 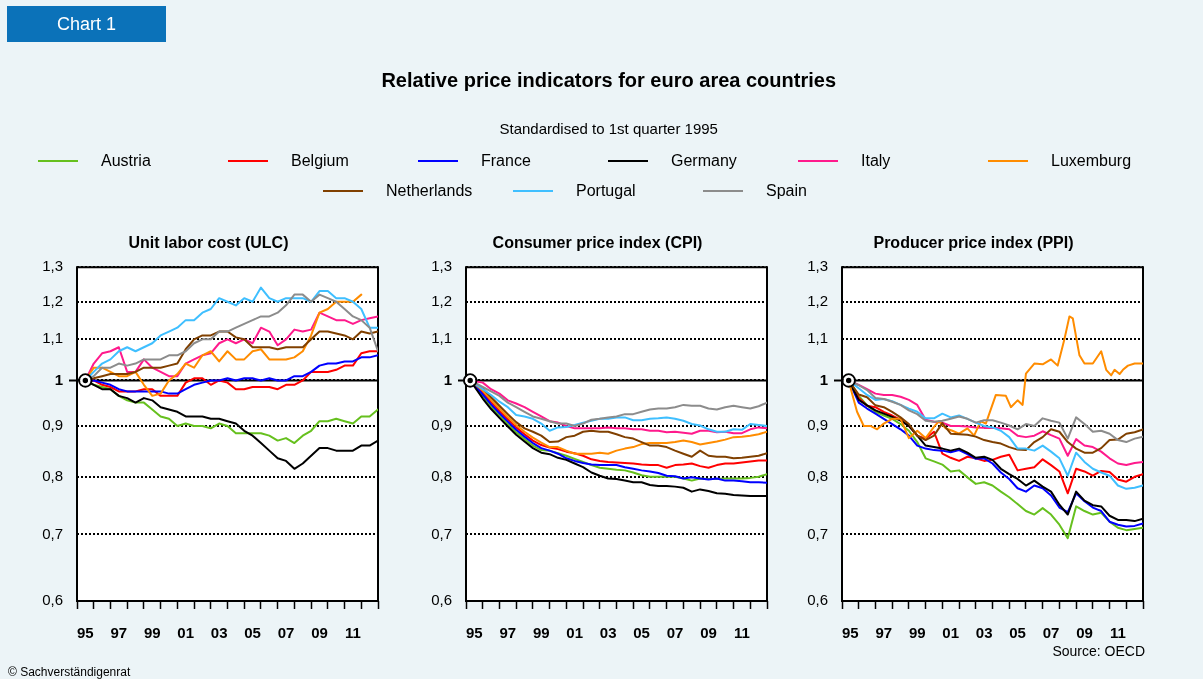 I want to click on chart-title: Consumer price index (CPI), so click(x=597, y=243).